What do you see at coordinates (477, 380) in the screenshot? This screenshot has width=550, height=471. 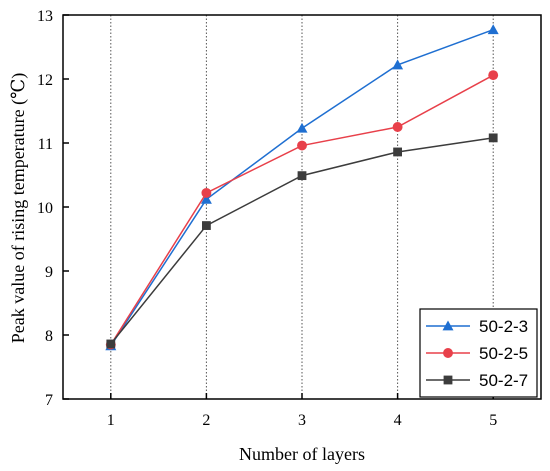 I see `legend-item: 50-2-7` at bounding box center [477, 380].